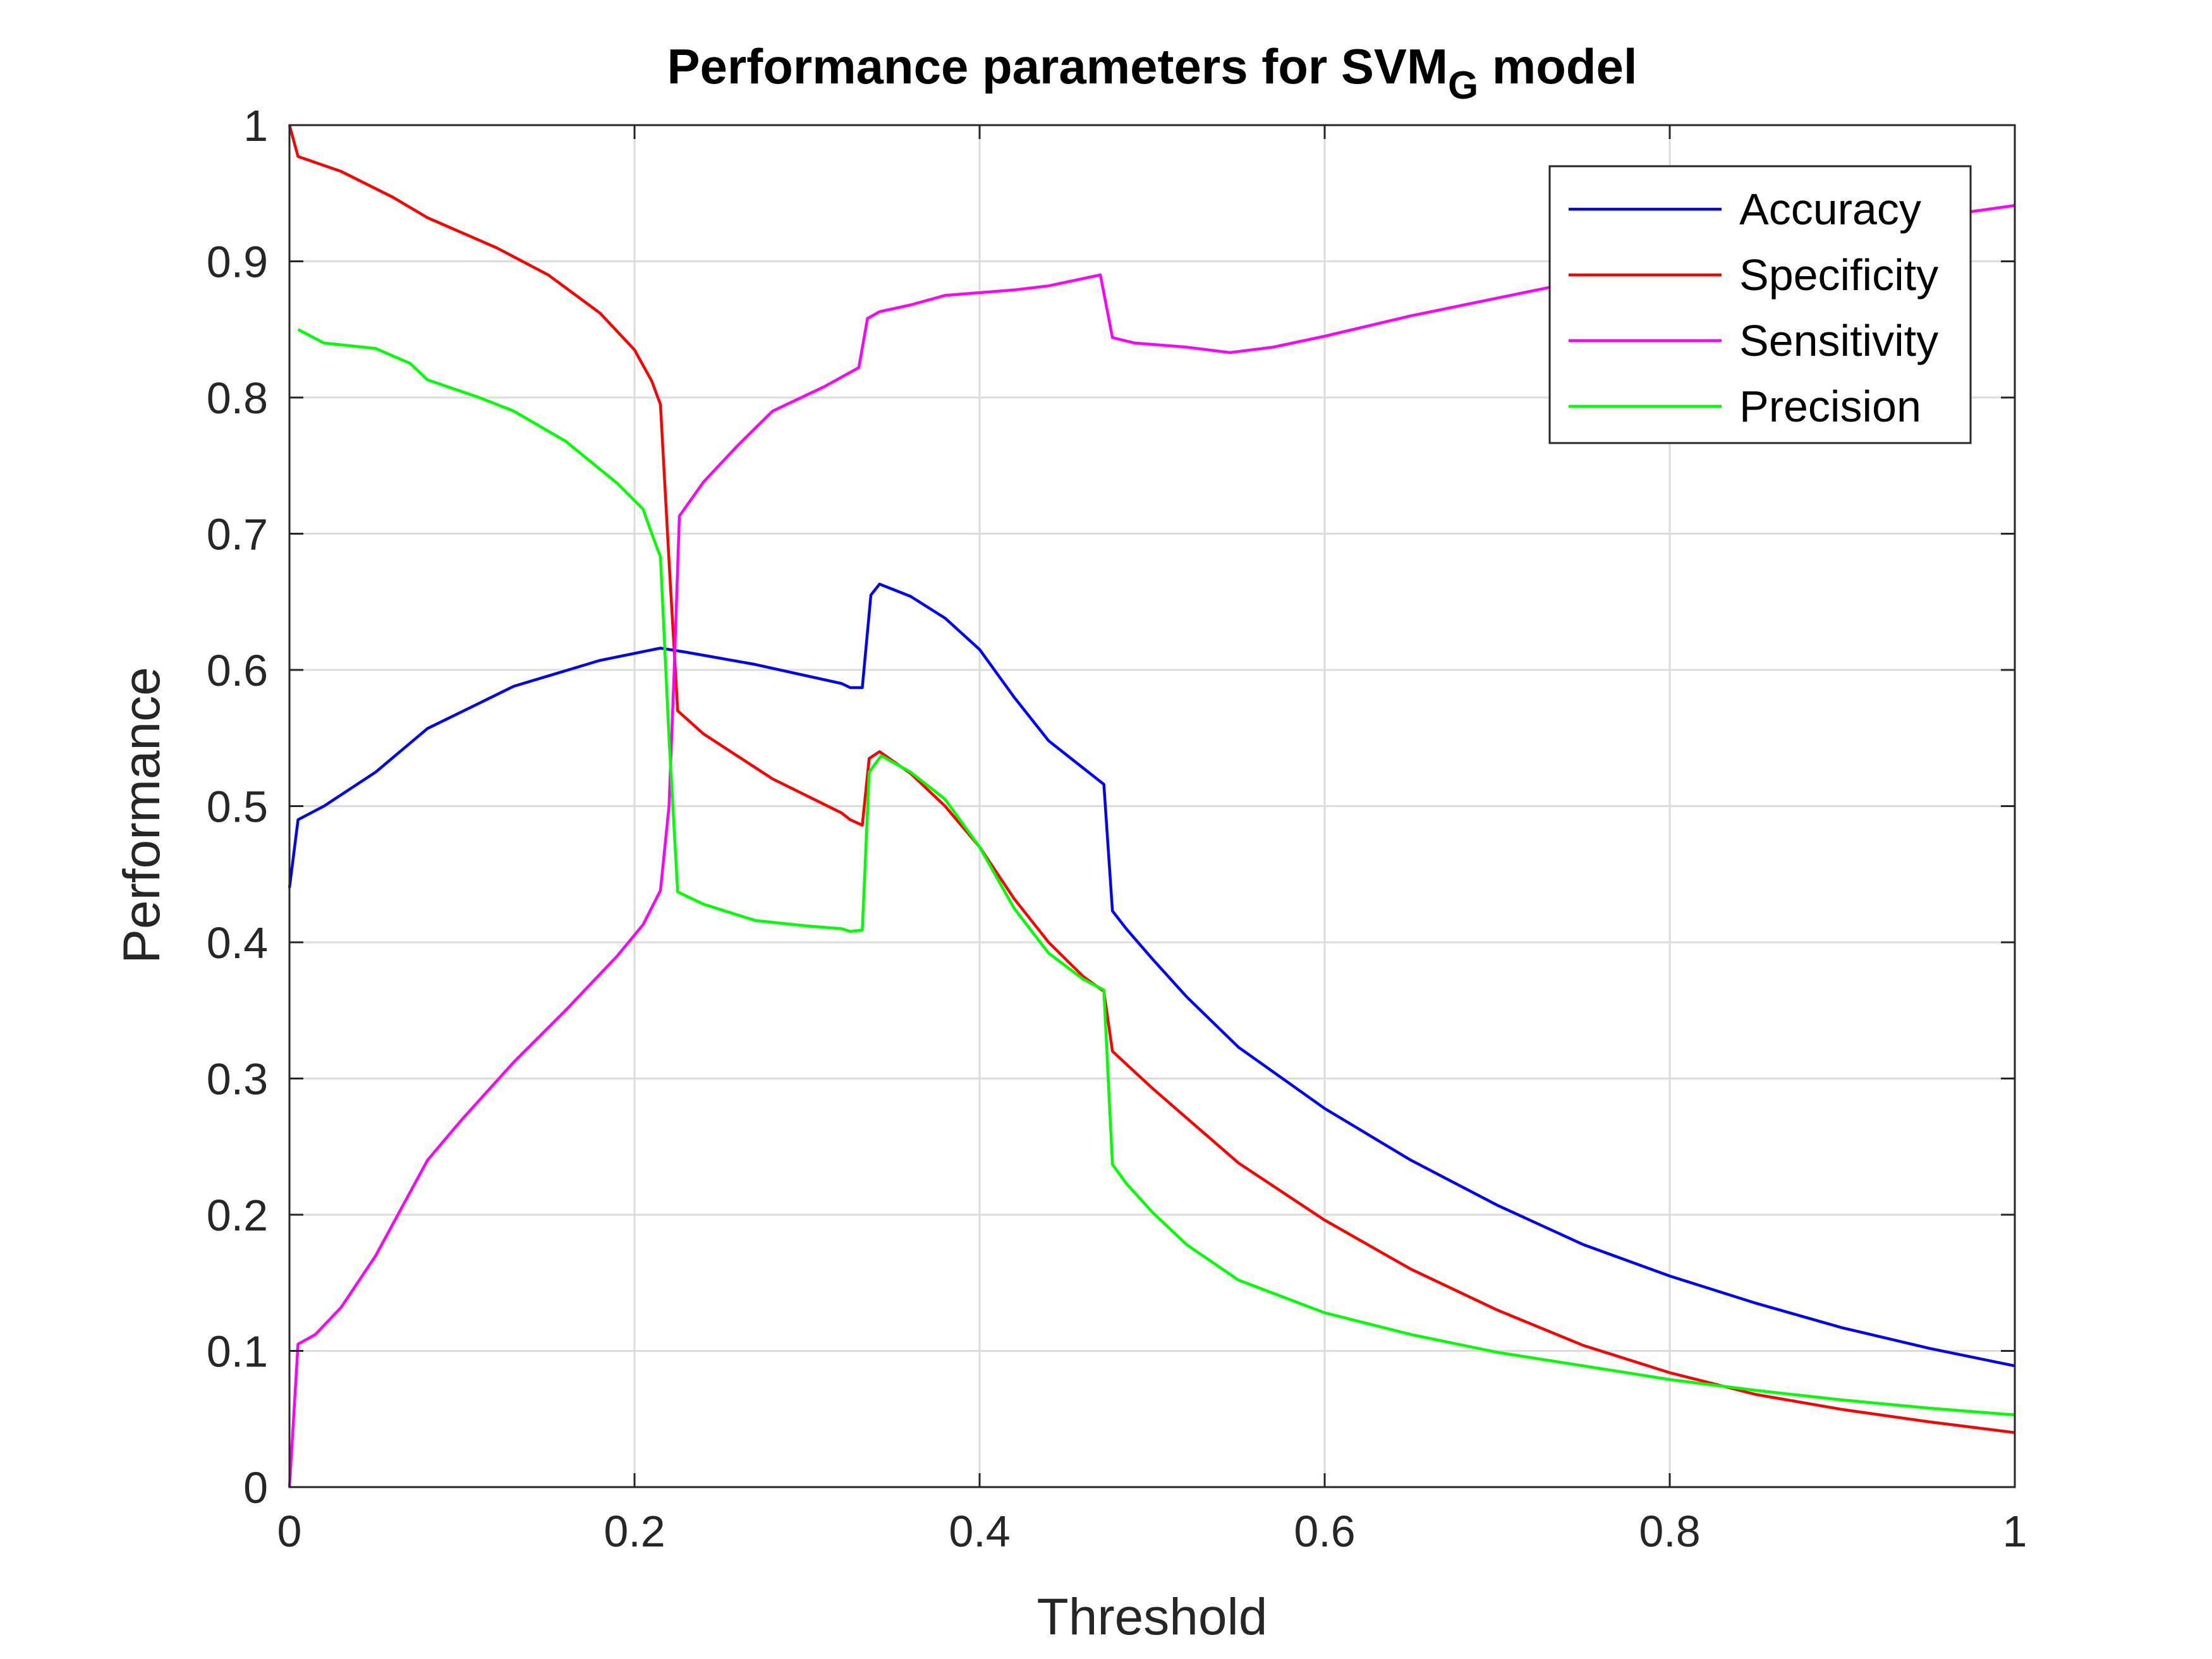 This screenshot has height=1659, width=2212. Describe the element at coordinates (1838, 275) in the screenshot. I see `legend-label-specificity: Specificity` at that location.